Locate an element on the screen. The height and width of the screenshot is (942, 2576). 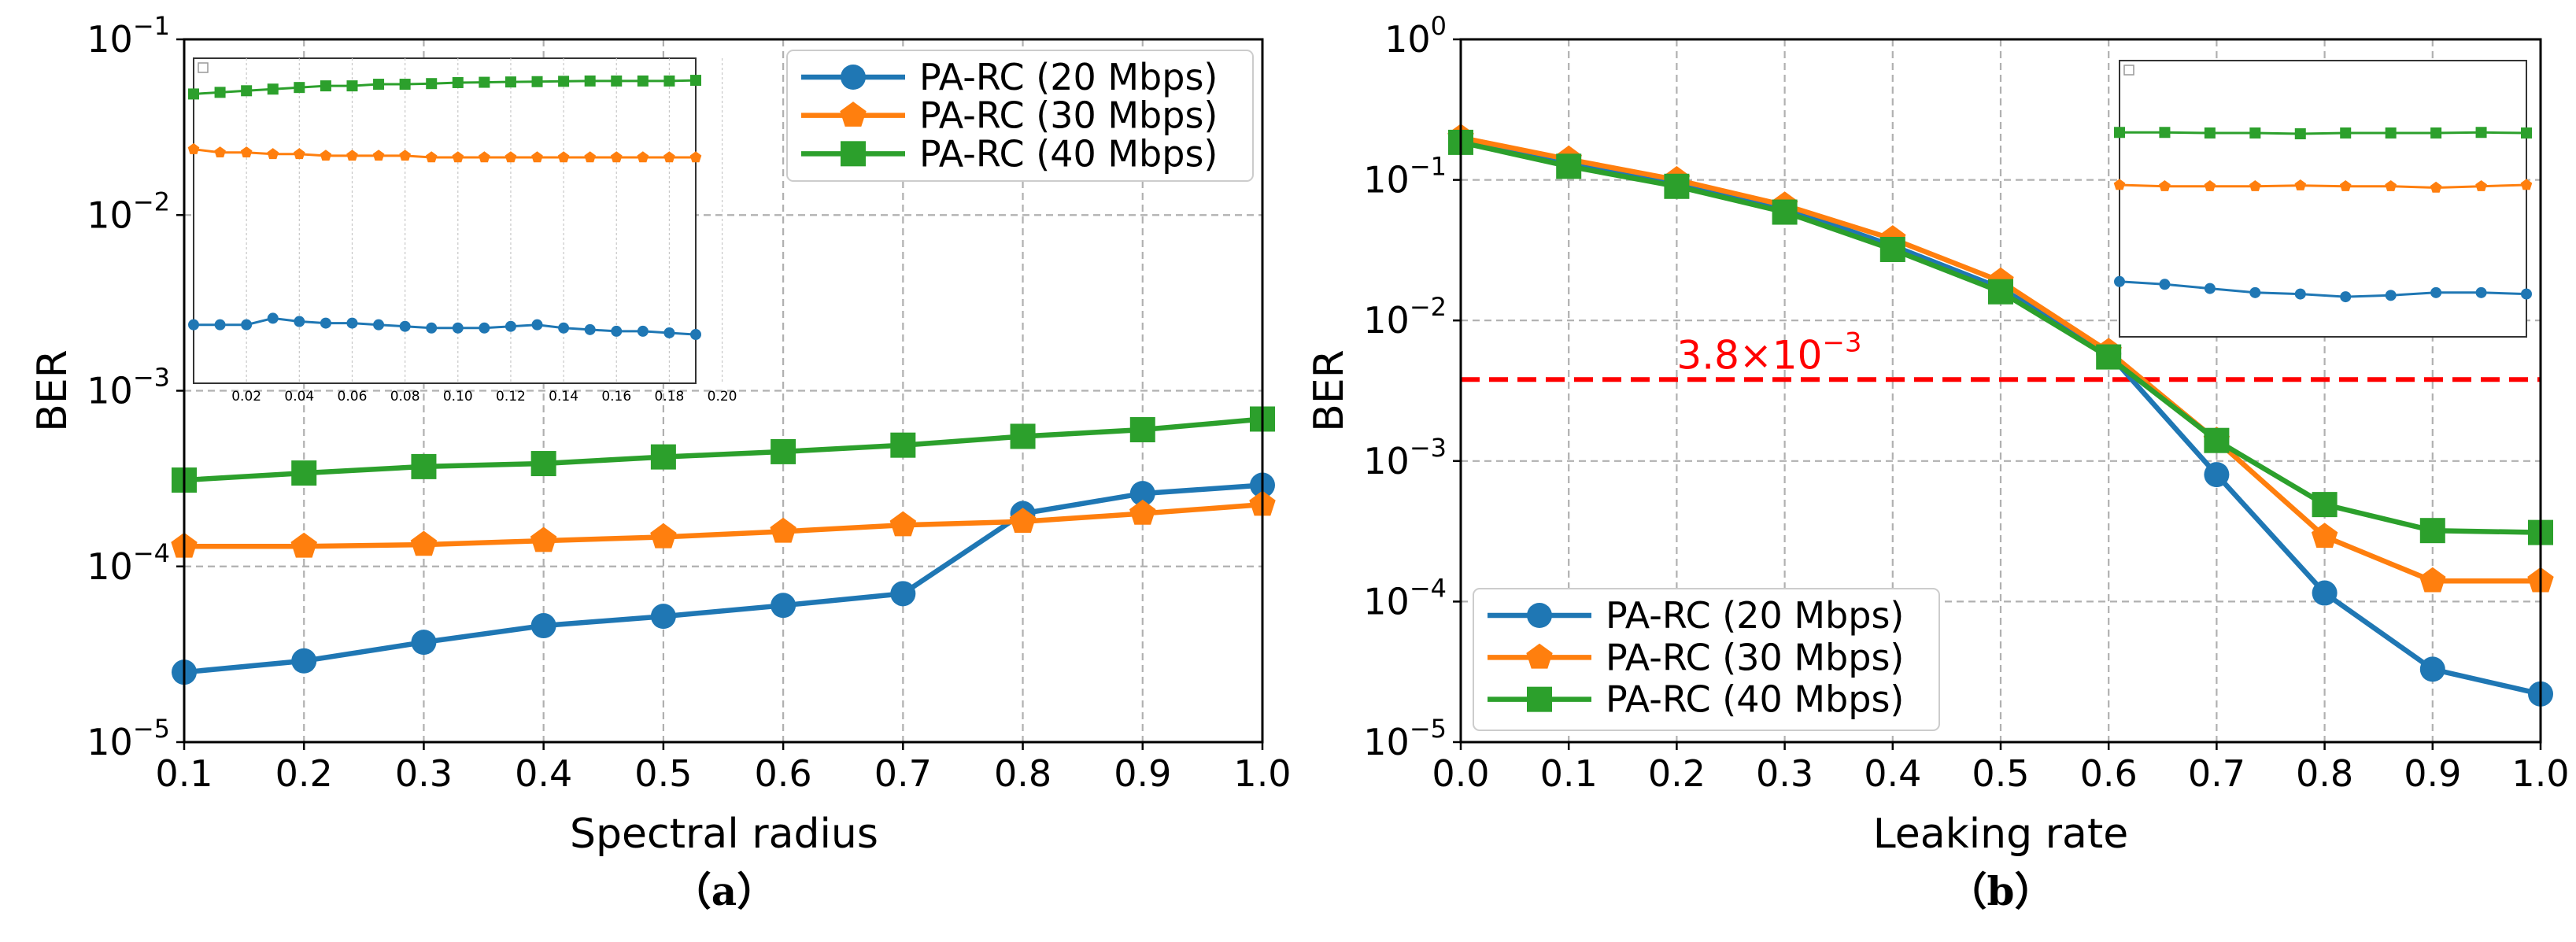
y-tick-label: 10⁻¹ is located at coordinates (128, 36).